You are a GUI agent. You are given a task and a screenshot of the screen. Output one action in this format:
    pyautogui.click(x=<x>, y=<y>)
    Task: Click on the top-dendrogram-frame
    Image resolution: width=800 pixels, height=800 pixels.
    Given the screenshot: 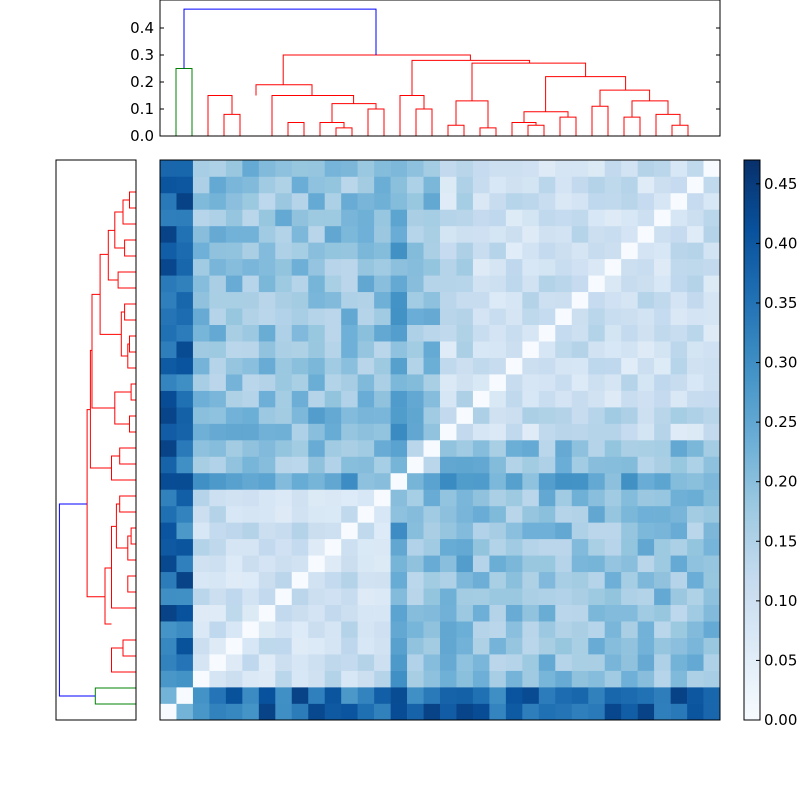 What is the action you would take?
    pyautogui.click(x=440, y=68)
    